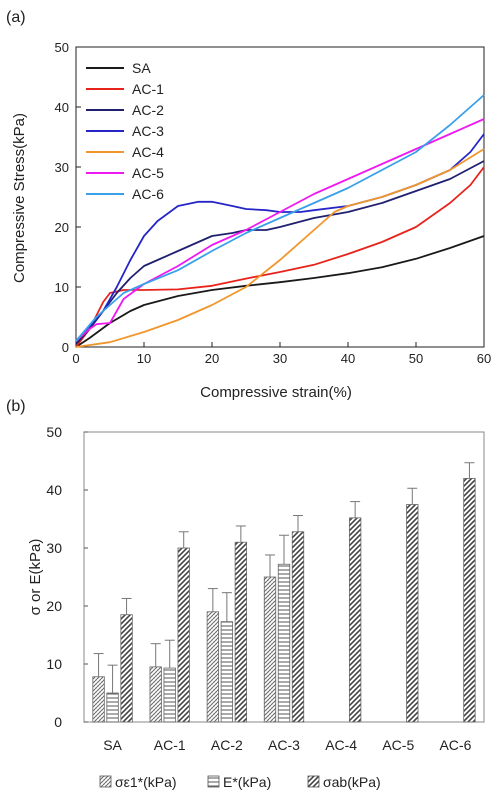  I want to click on chart-b-y-axis-label: σ or E(kPa), so click(35, 577).